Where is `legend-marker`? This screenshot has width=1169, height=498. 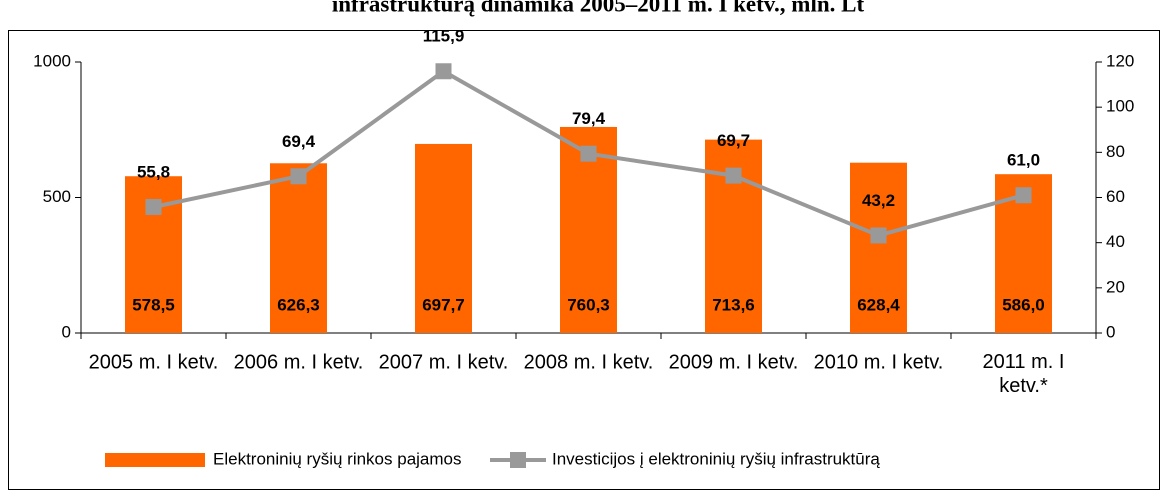
legend-marker is located at coordinates (518, 460).